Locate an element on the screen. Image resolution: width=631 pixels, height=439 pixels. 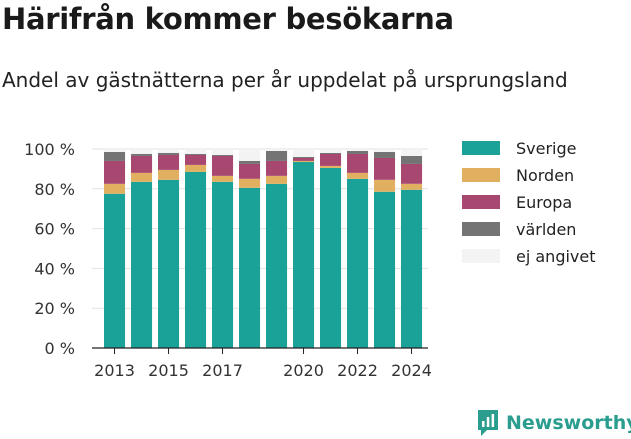
brand-name: Newsworthy is located at coordinates (568, 423).